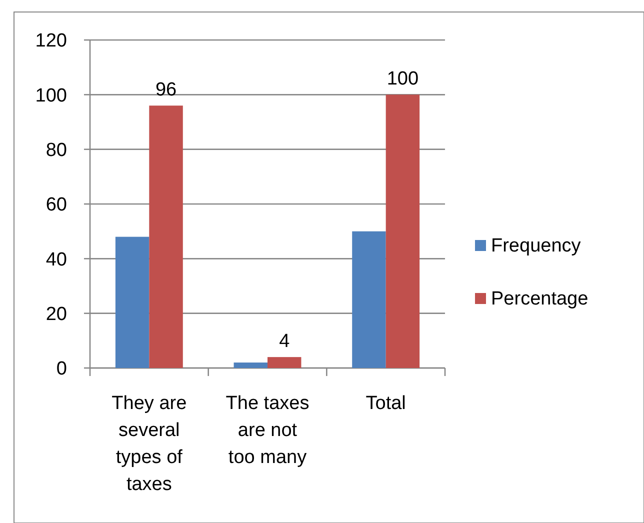 The image size is (644, 523). What do you see at coordinates (51, 95) in the screenshot?
I see `y-tick-label: 100` at bounding box center [51, 95].